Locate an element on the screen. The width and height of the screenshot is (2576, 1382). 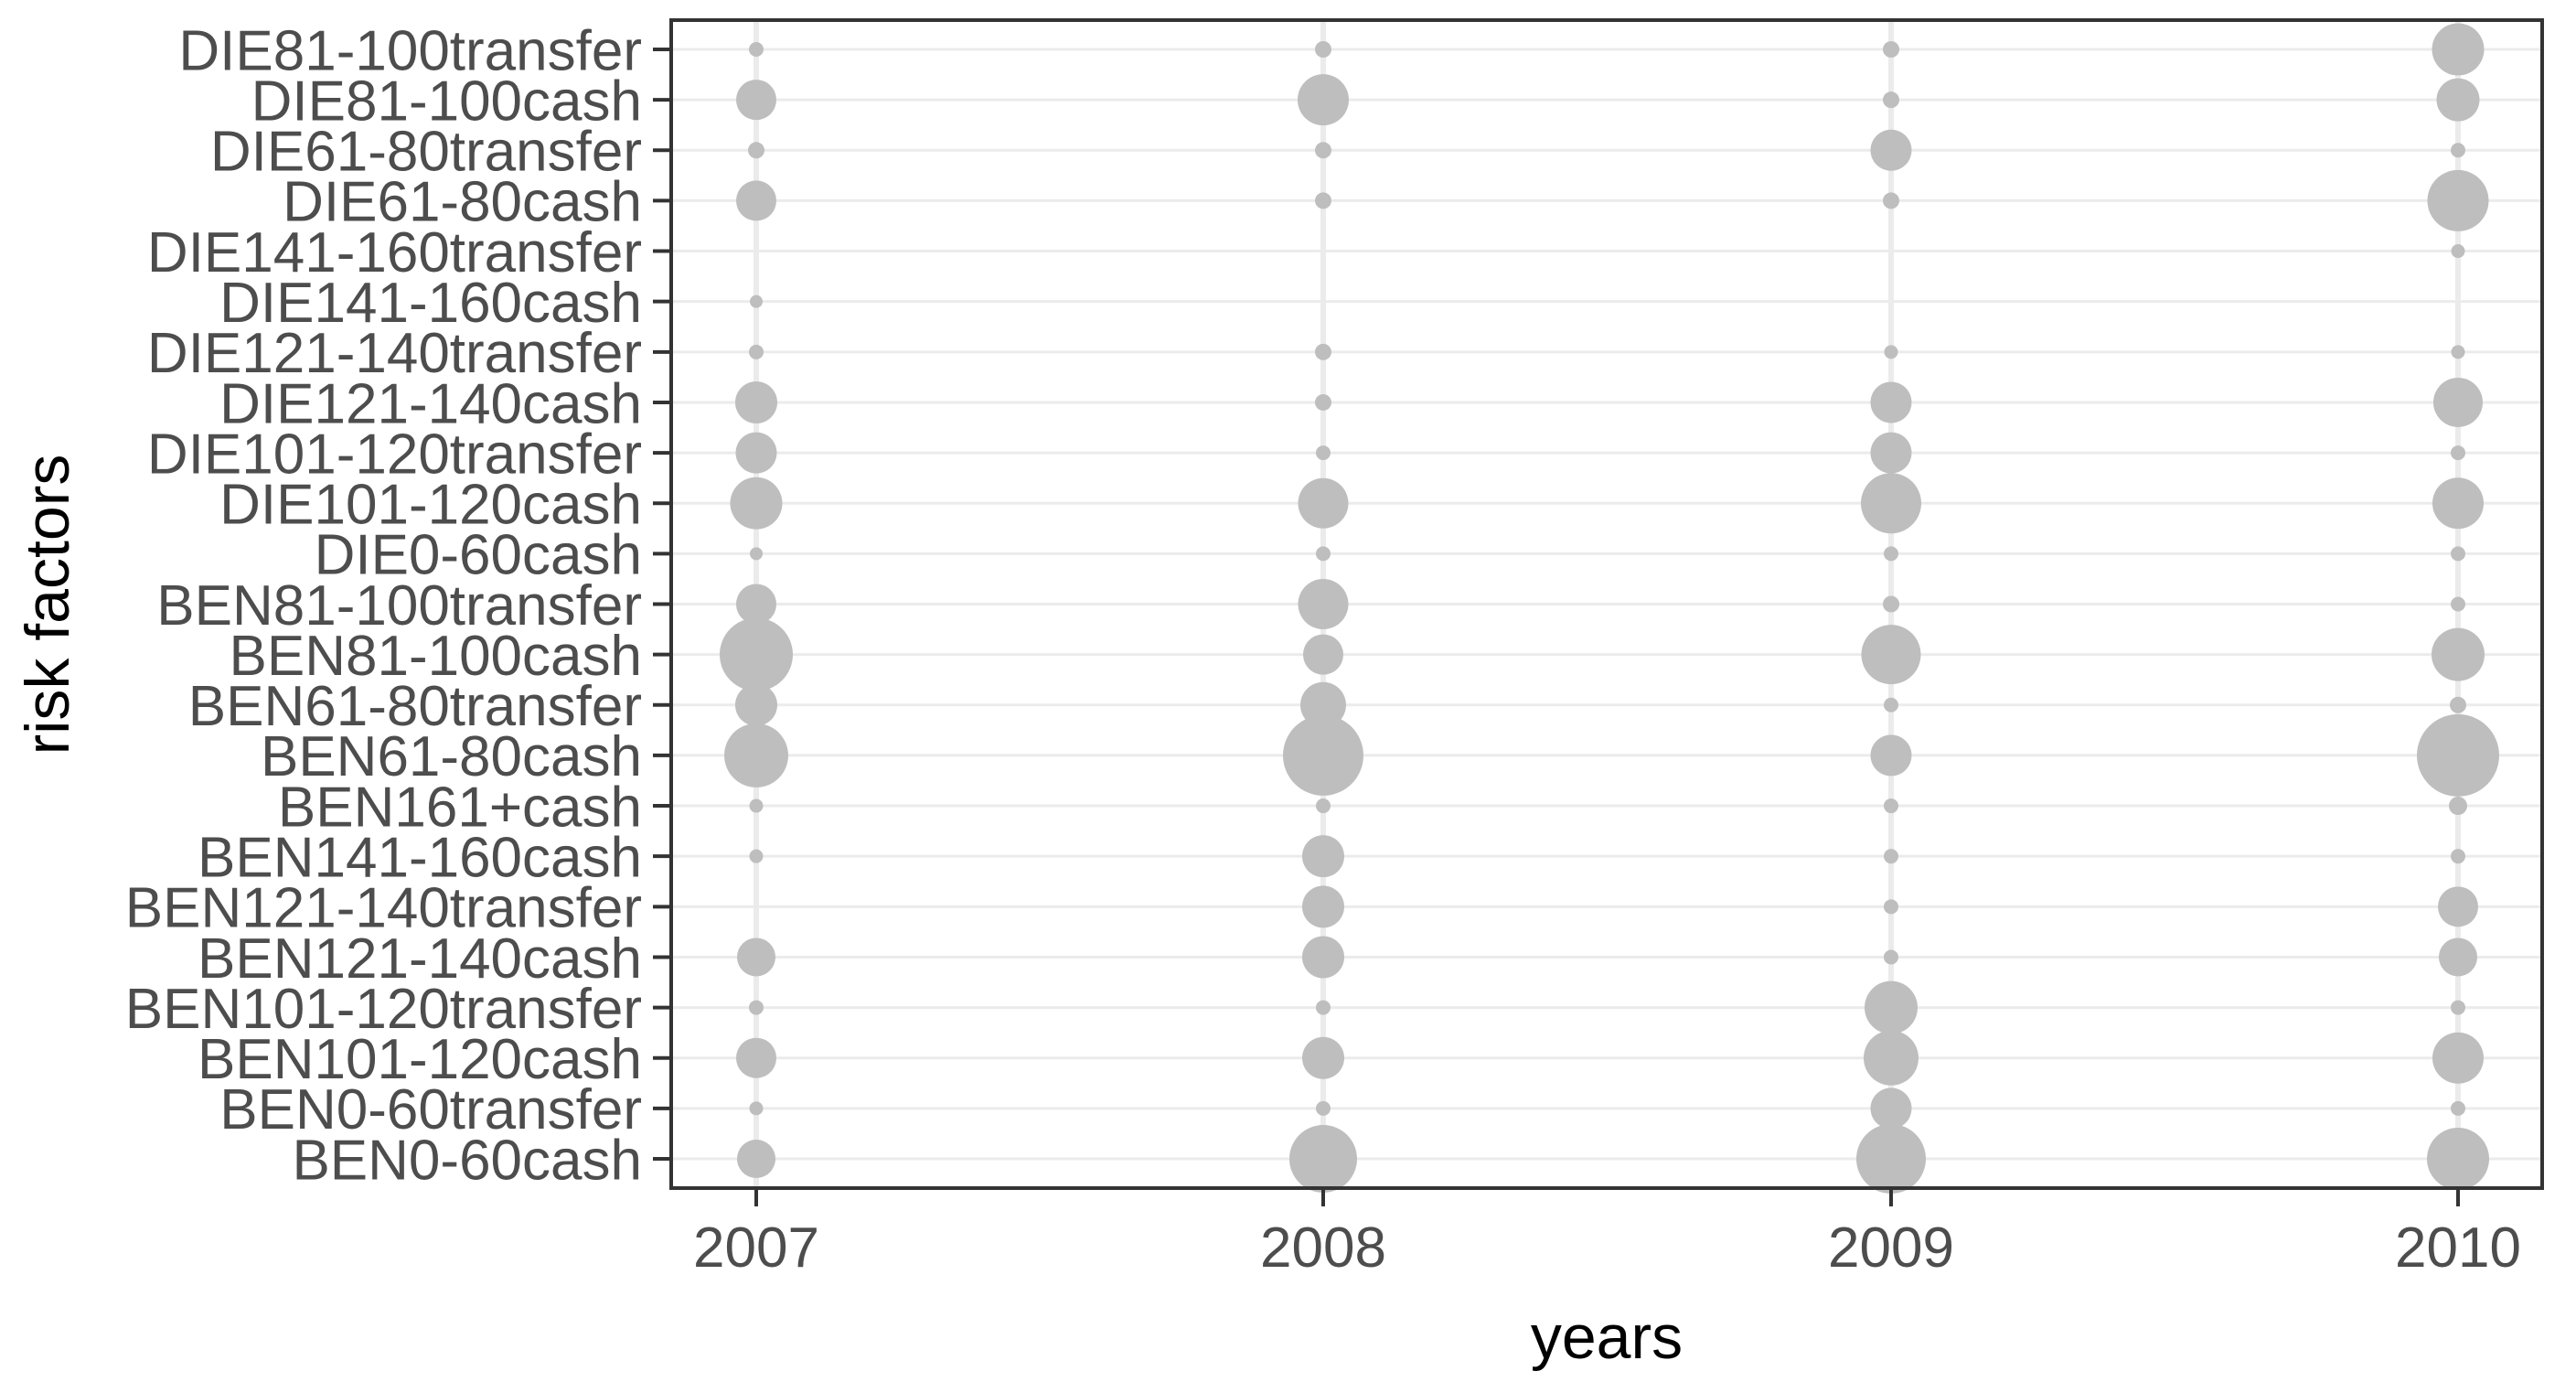
y-tick-label: BEN161+cash is located at coordinates (460, 807).